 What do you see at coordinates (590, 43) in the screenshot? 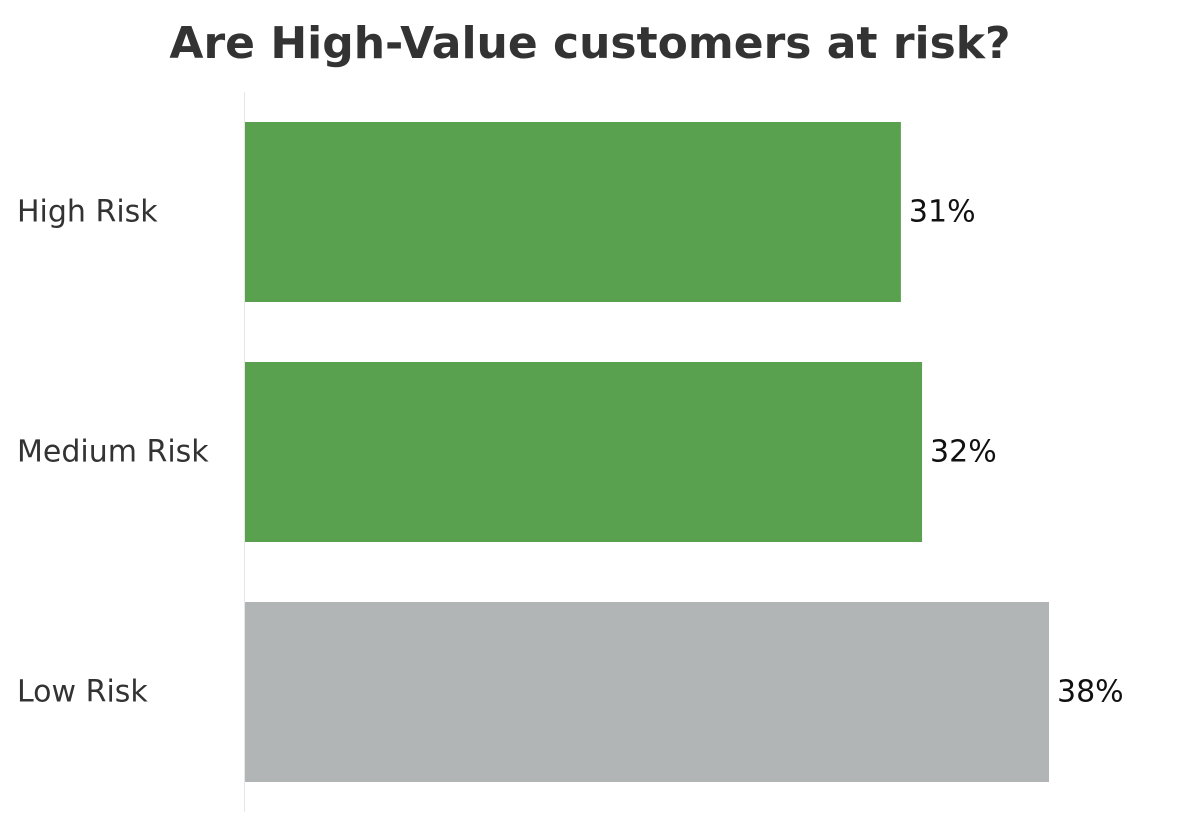
I see `chart-title: Are High-Value customers at risk?` at bounding box center [590, 43].